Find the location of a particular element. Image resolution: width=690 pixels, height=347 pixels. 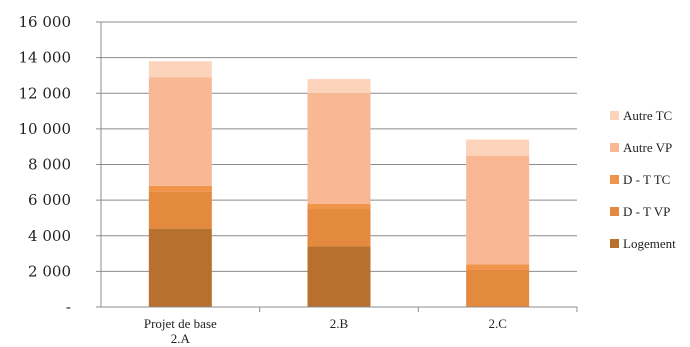

bar-segment-d-t-tc-2-c is located at coordinates (498, 267).